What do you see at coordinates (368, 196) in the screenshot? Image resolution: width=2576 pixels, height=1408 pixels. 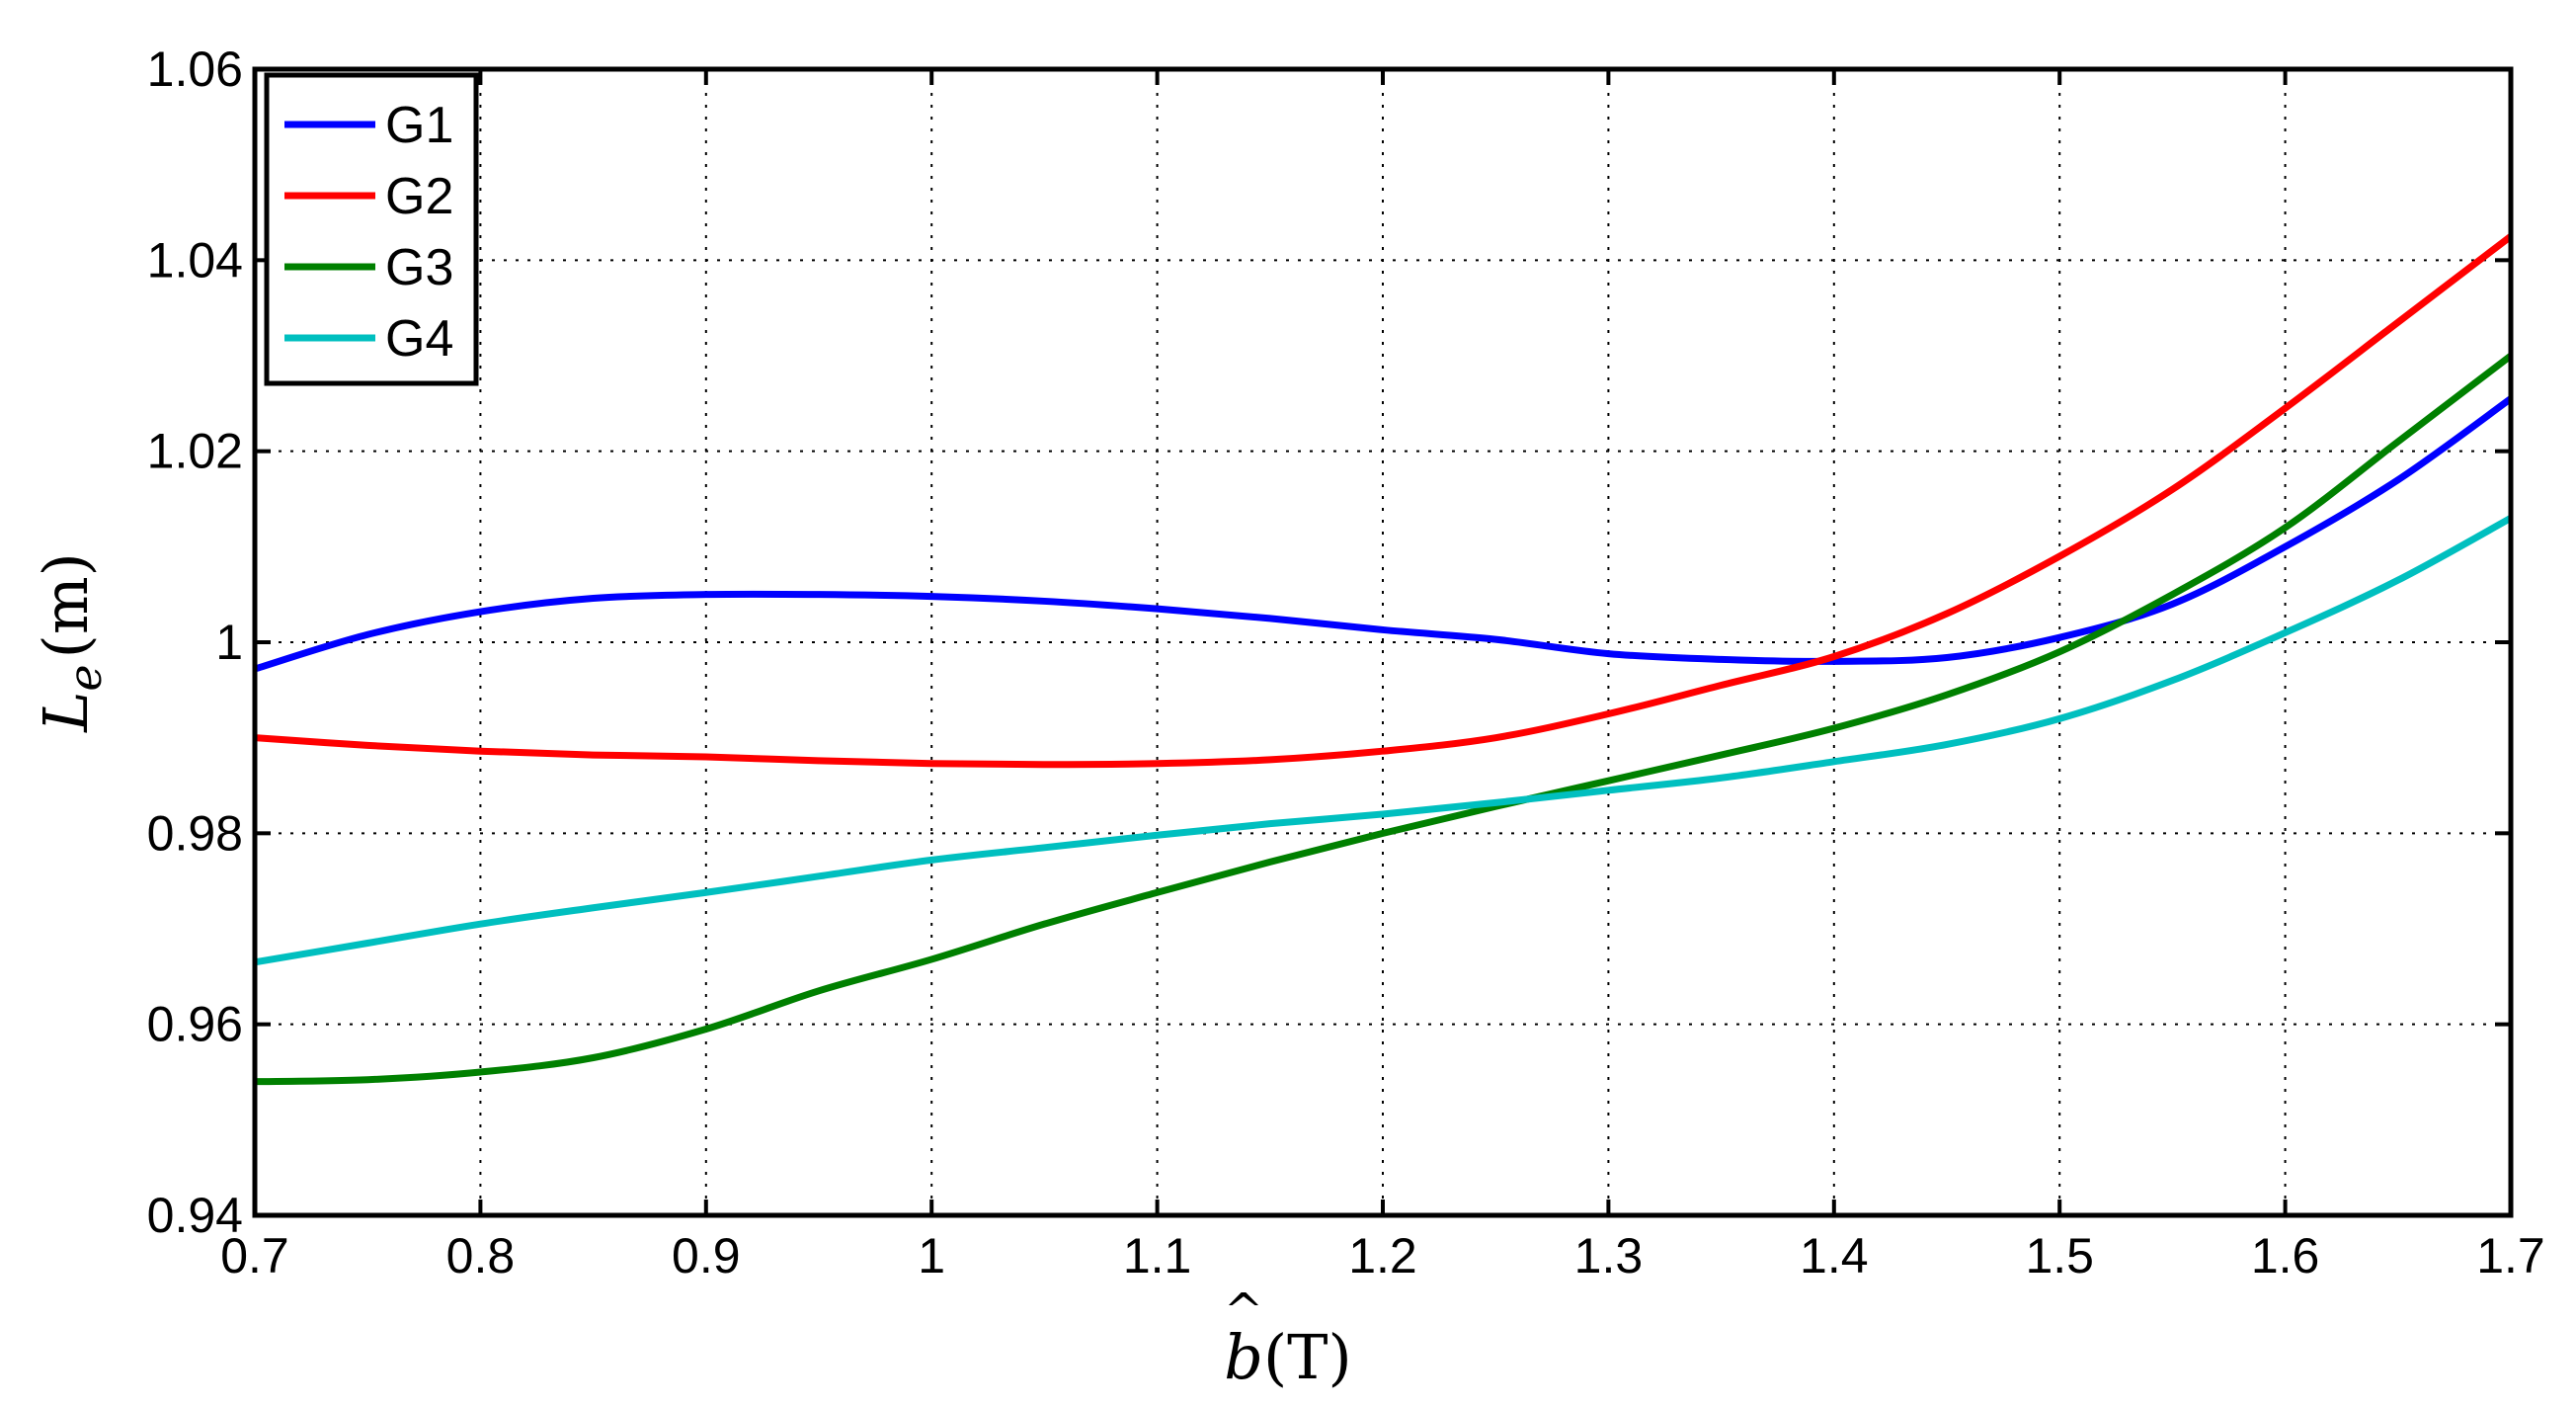 I see `legend-item: G2` at bounding box center [368, 196].